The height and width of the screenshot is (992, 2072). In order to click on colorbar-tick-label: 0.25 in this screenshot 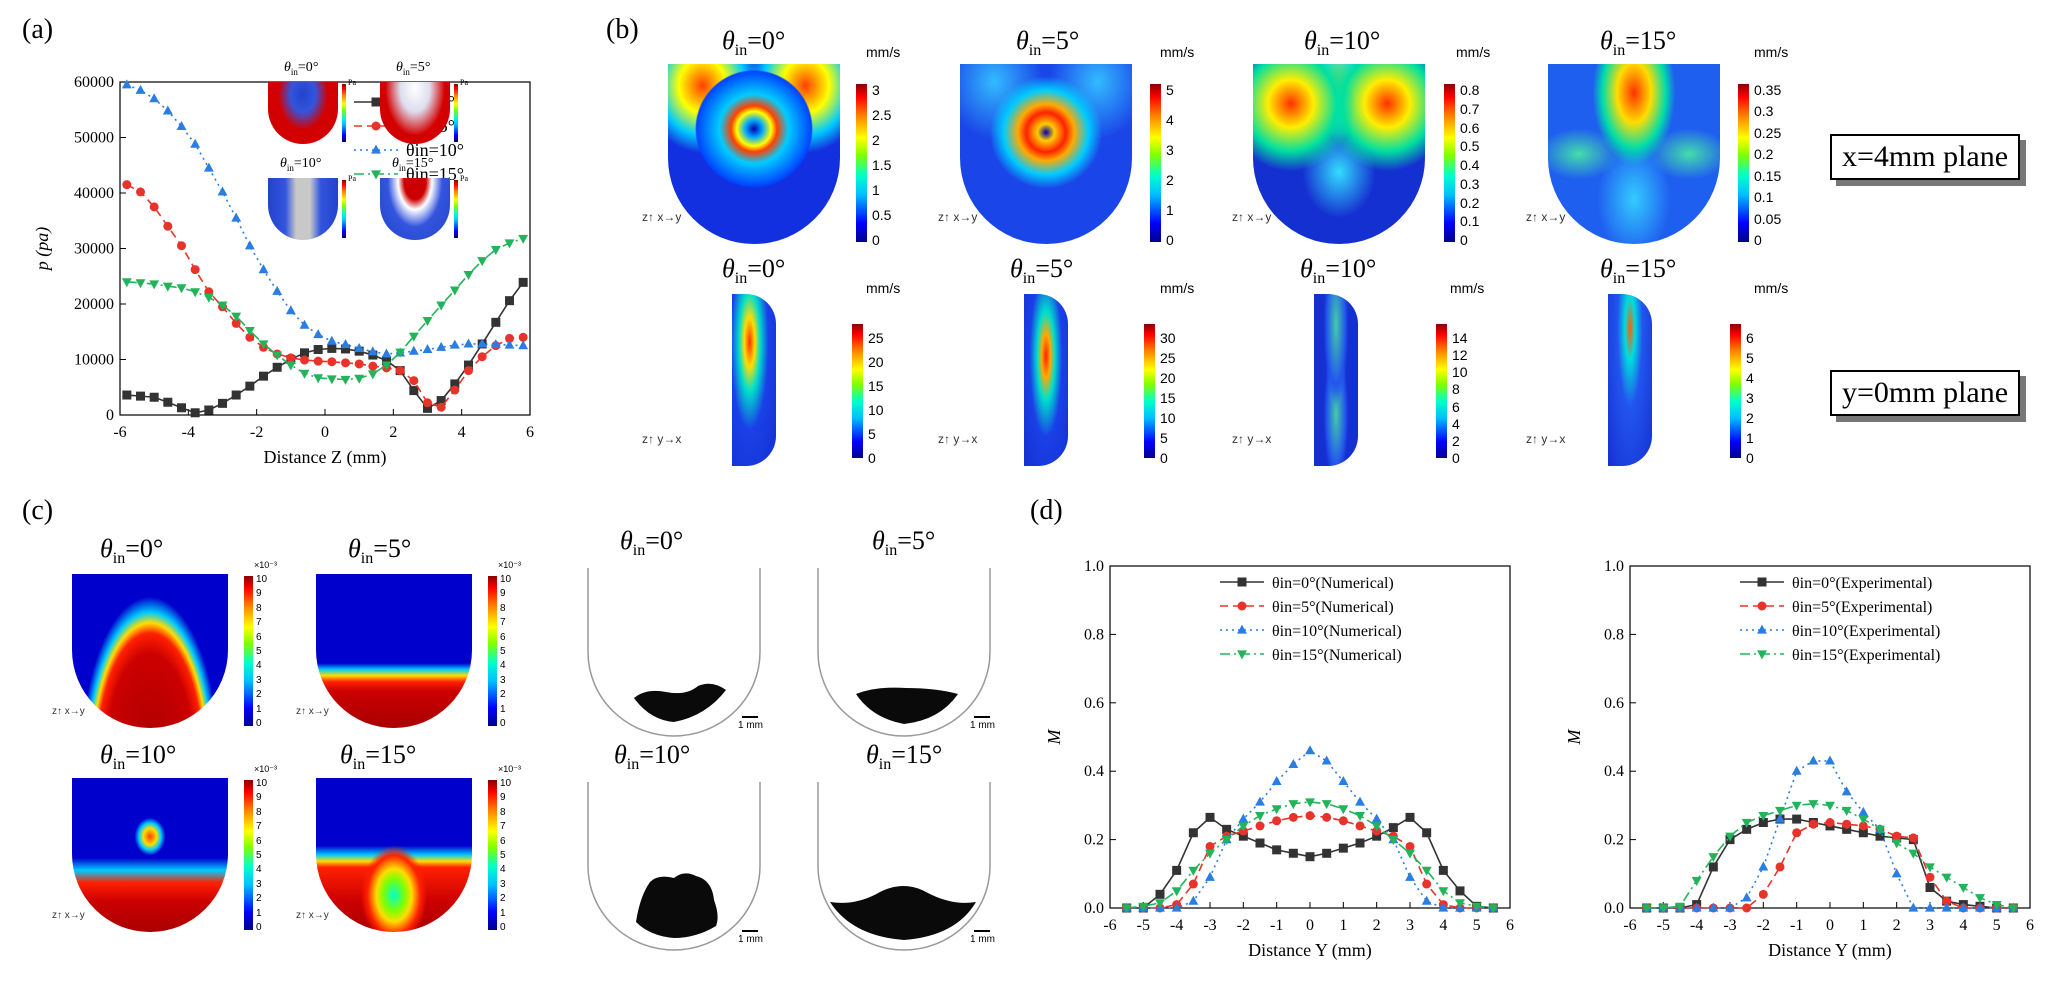, I will do `click(1768, 132)`.